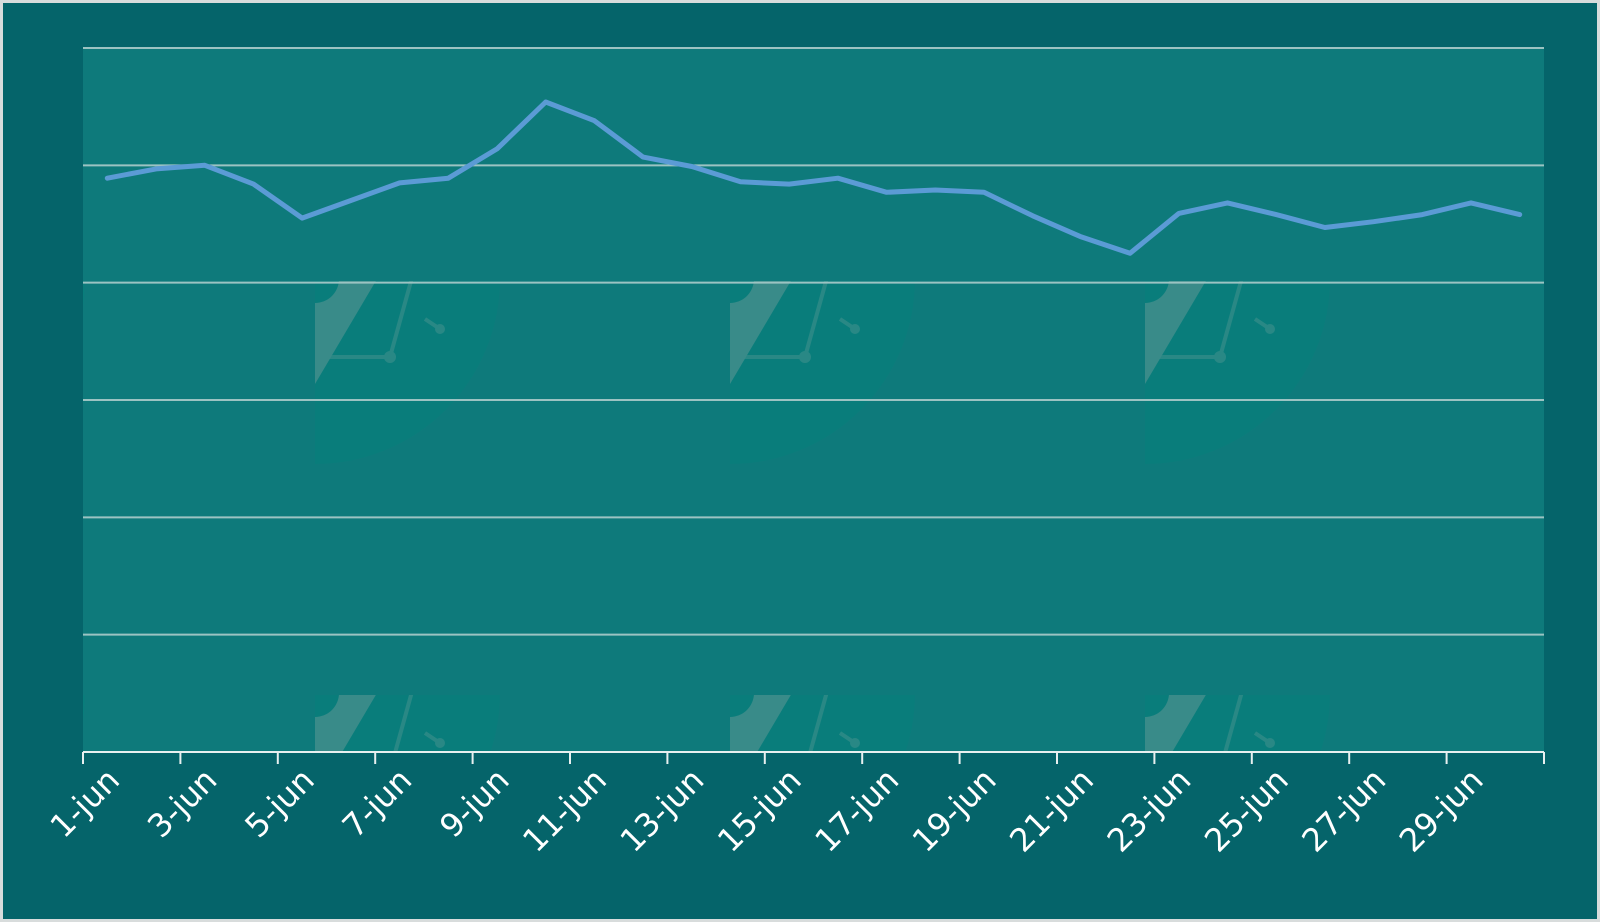 This screenshot has width=1600, height=922. What do you see at coordinates (1246, 810) in the screenshot?
I see `x-tick-label: 25-jun` at bounding box center [1246, 810].